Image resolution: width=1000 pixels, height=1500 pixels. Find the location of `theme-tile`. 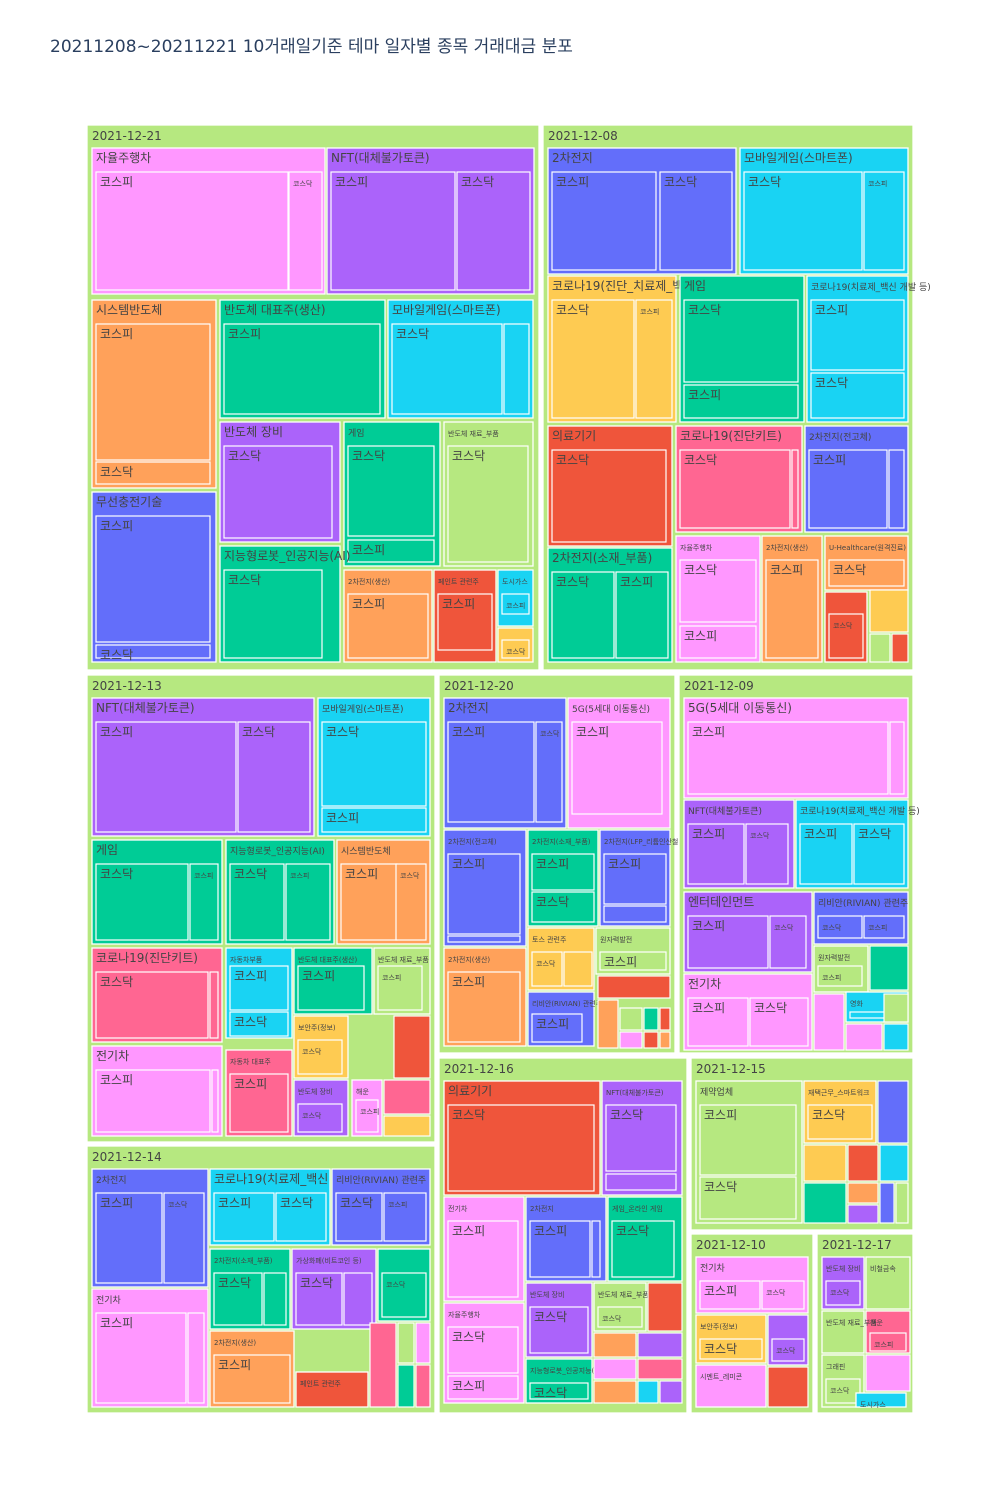

theme-tile is located at coordinates (888, 1283).